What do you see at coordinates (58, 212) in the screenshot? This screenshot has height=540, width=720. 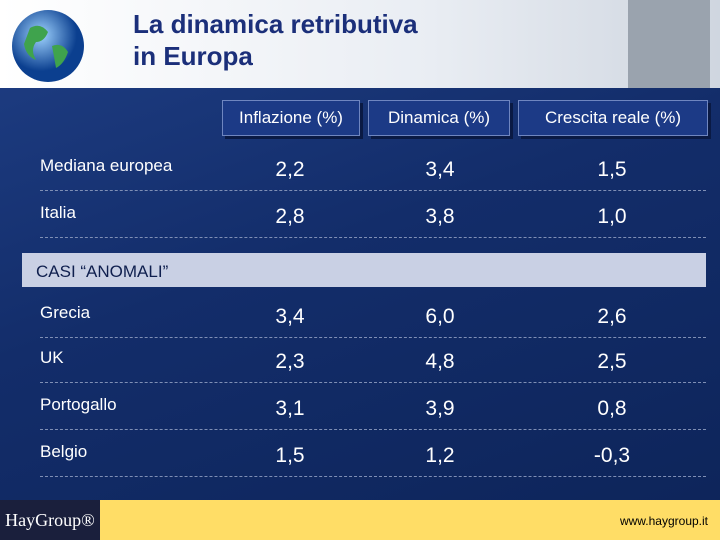 I see `row-label: Italia` at bounding box center [58, 212].